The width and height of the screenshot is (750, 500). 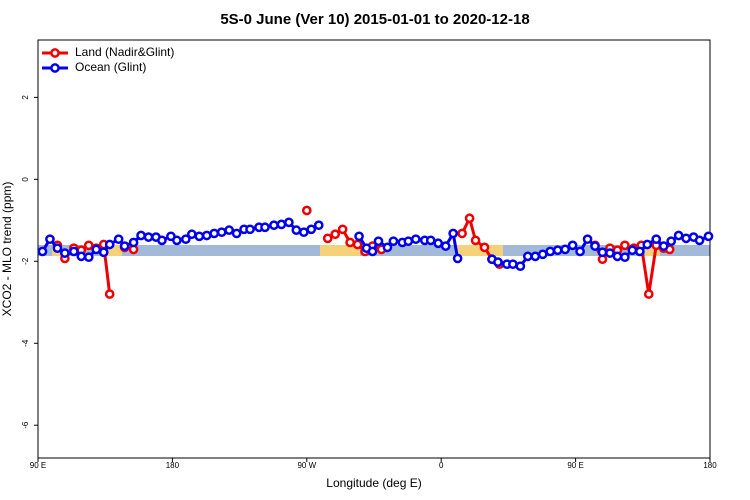 What do you see at coordinates (441, 465) in the screenshot?
I see `x-tick-label: 0` at bounding box center [441, 465].